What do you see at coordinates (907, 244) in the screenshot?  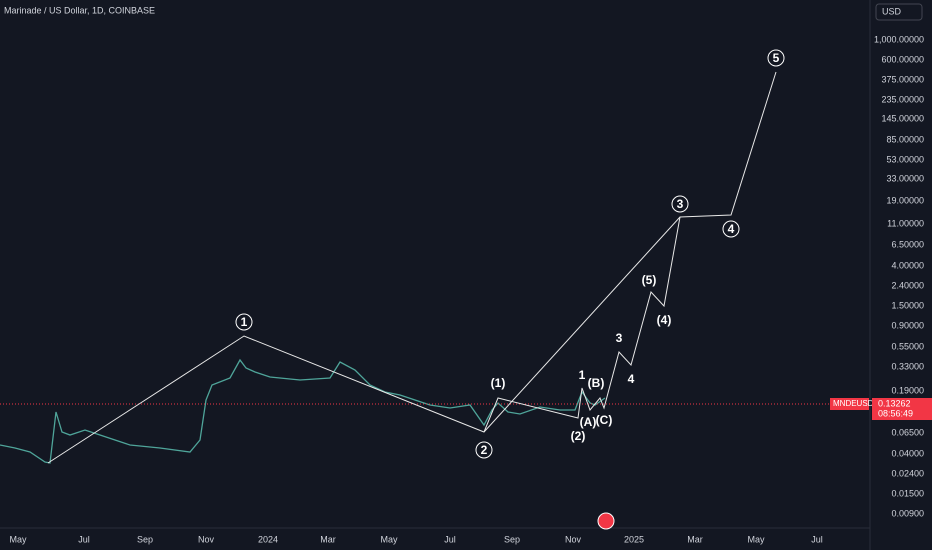 I see `price-label: 6.50000` at bounding box center [907, 244].